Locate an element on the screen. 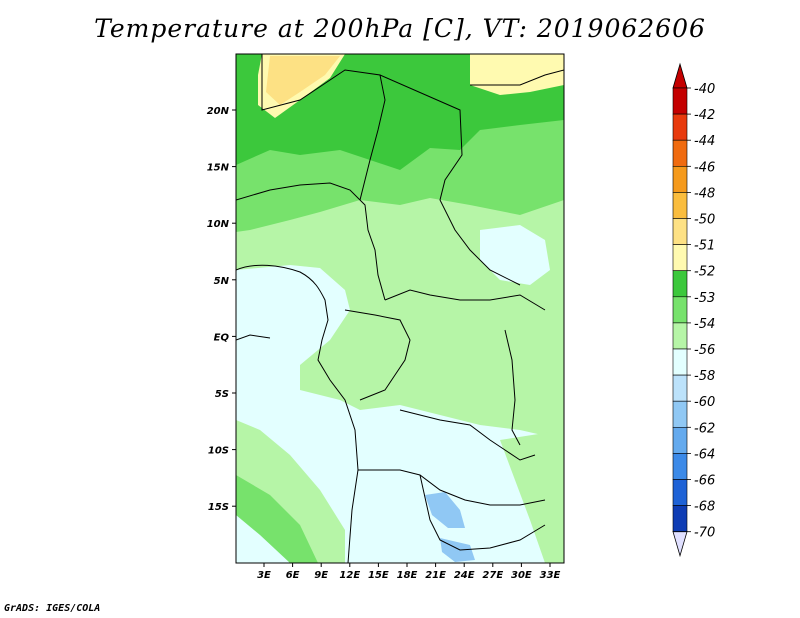 The image size is (800, 618). colorbar-label: -70 is located at coordinates (704, 533).